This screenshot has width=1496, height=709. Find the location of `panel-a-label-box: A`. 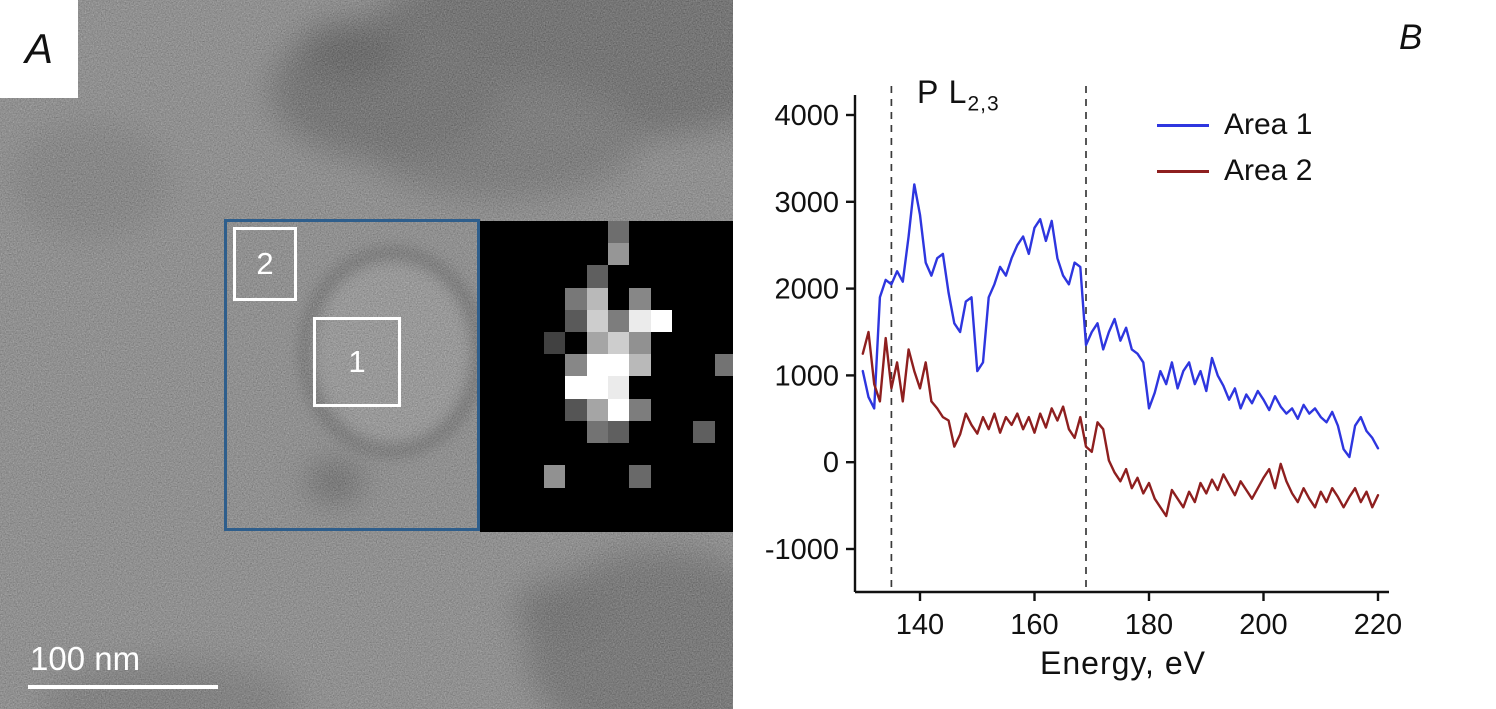

panel-a-label-box: A is located at coordinates (39, 49).